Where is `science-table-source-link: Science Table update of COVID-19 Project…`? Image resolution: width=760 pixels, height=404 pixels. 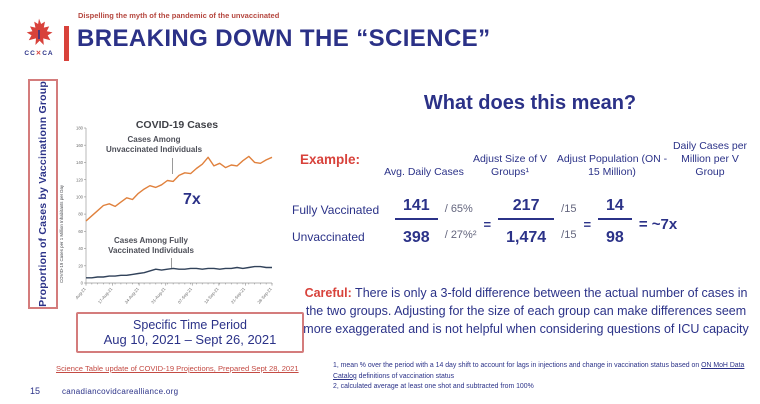
science-table-source-link: Science Table update of COVID-19 Project… is located at coordinates (177, 368).